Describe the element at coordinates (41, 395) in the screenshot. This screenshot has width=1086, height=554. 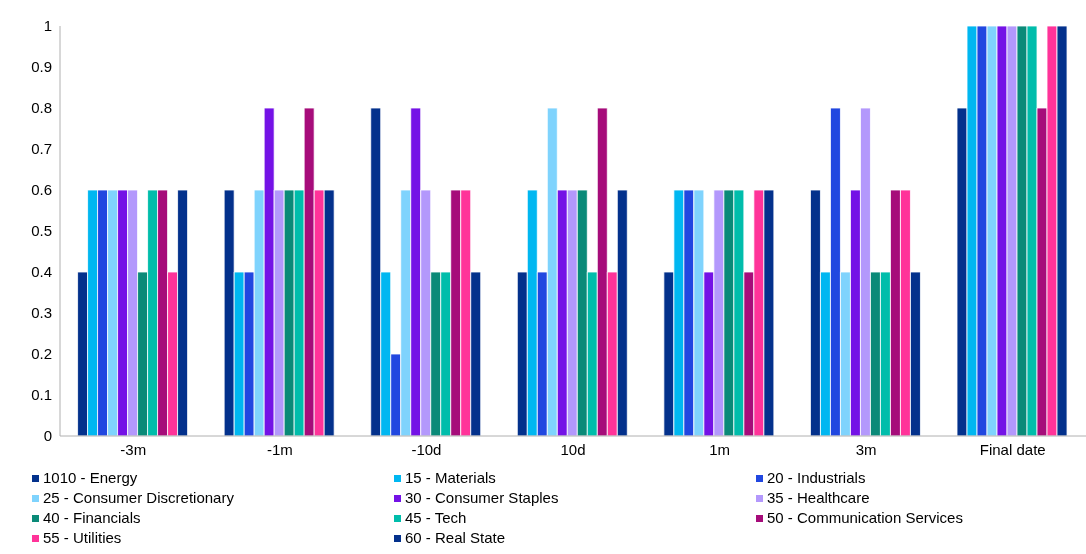
I see `y-tick-label: 0.1` at that location.